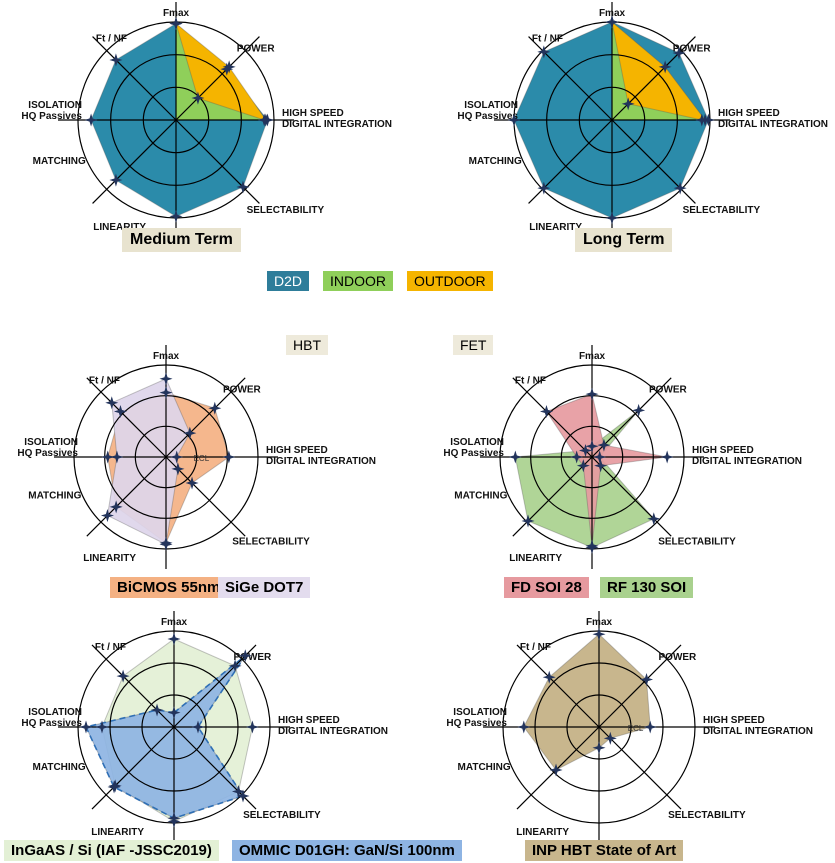  I want to click on axis-label-4-5: MATCHING, so click(59, 767).